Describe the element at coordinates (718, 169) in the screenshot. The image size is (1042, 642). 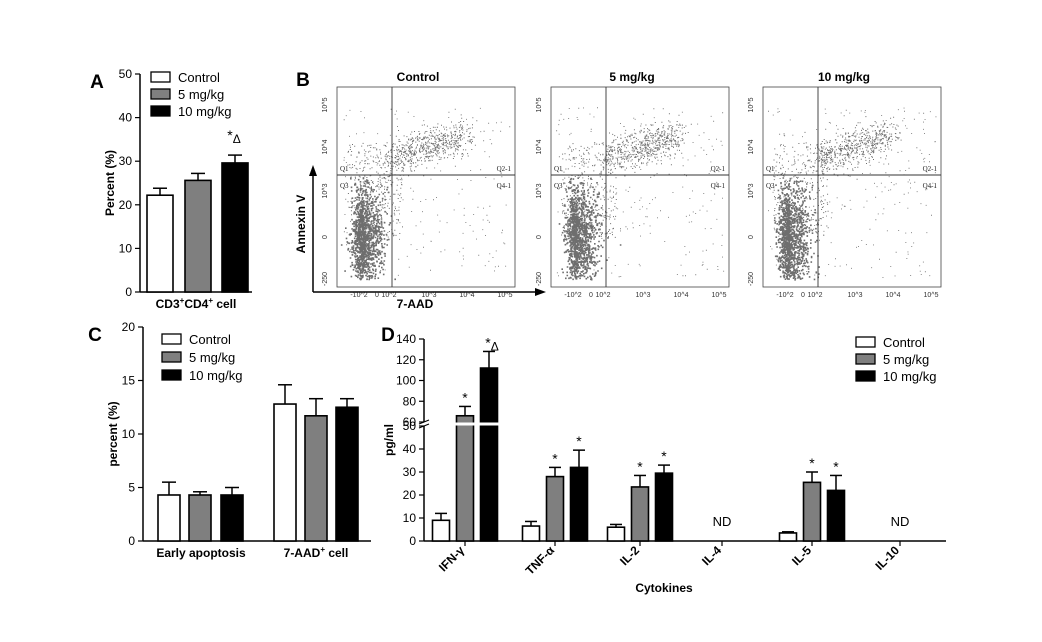
I see `b-gate-label-q2: Q2-1` at that location.